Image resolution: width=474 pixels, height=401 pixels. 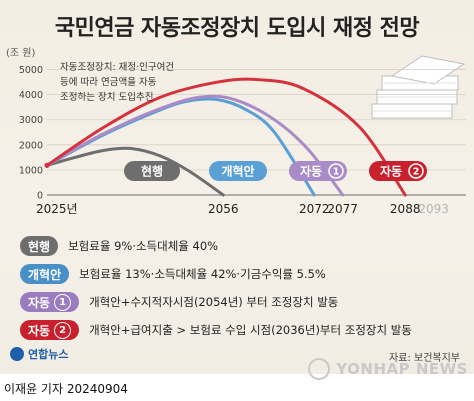 What do you see at coordinates (336, 172) in the screenshot?
I see `curve-tag-number: 1` at bounding box center [336, 172].